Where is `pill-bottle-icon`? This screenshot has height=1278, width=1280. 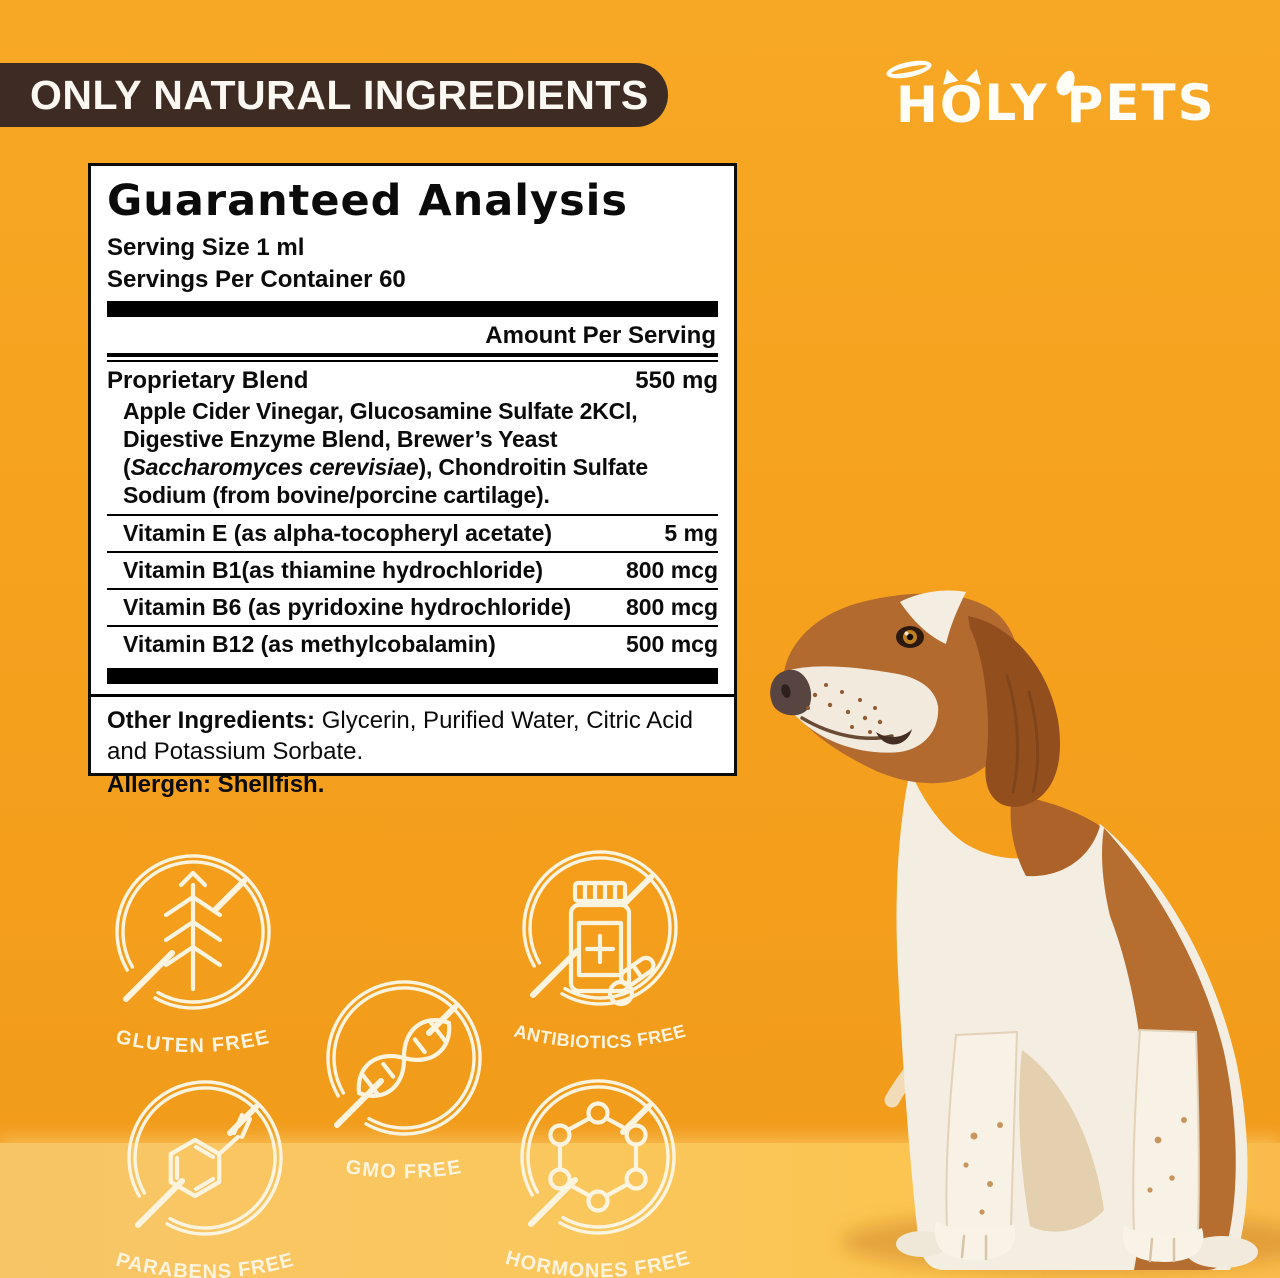 pill-bottle-icon is located at coordinates (612, 943).